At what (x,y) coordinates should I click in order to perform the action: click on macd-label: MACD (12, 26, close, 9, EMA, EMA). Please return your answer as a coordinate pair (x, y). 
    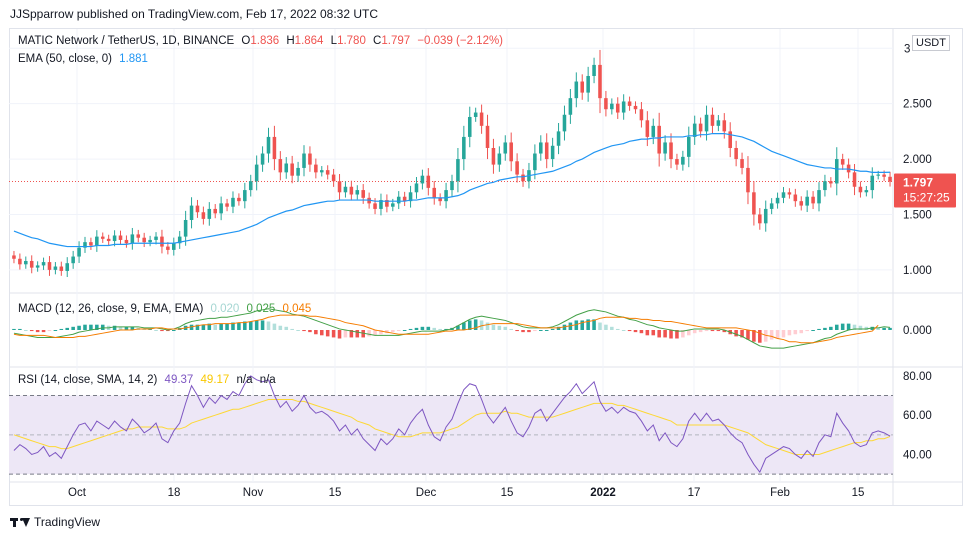
    Looking at the image, I should click on (111, 309).